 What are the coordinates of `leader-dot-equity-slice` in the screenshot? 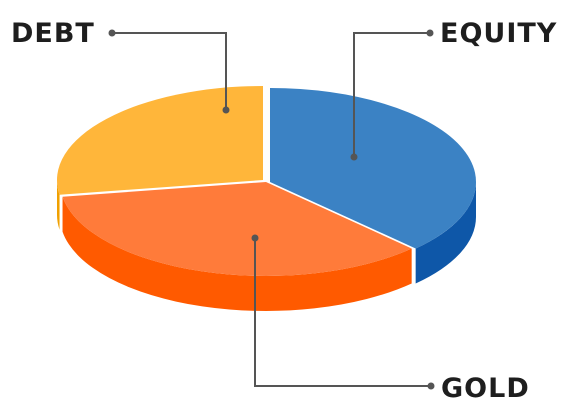 It's located at (354, 157).